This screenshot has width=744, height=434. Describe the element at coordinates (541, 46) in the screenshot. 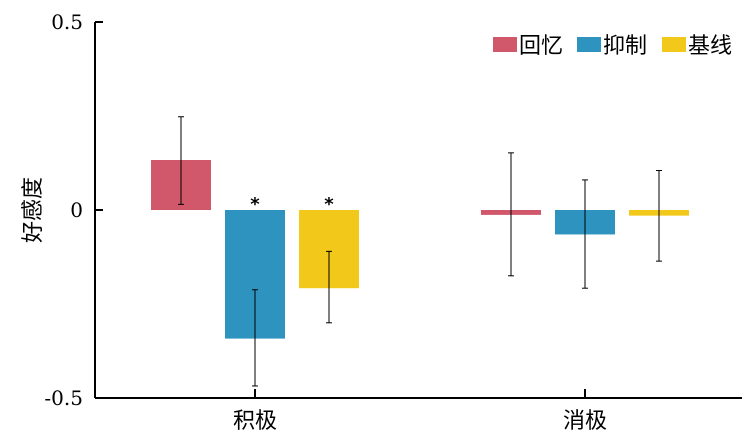

I see `legend-label: 回忆` at that location.